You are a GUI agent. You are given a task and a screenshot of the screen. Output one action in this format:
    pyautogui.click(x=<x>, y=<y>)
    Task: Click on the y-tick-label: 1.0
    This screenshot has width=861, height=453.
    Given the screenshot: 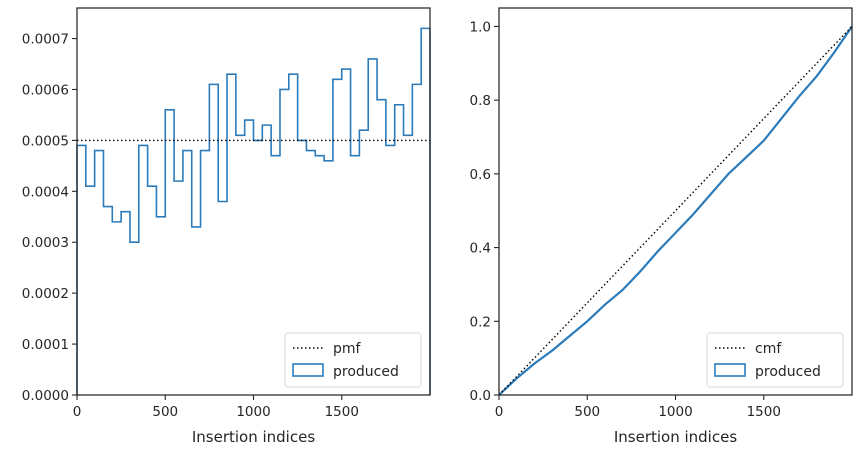 What is the action you would take?
    pyautogui.click(x=480, y=27)
    